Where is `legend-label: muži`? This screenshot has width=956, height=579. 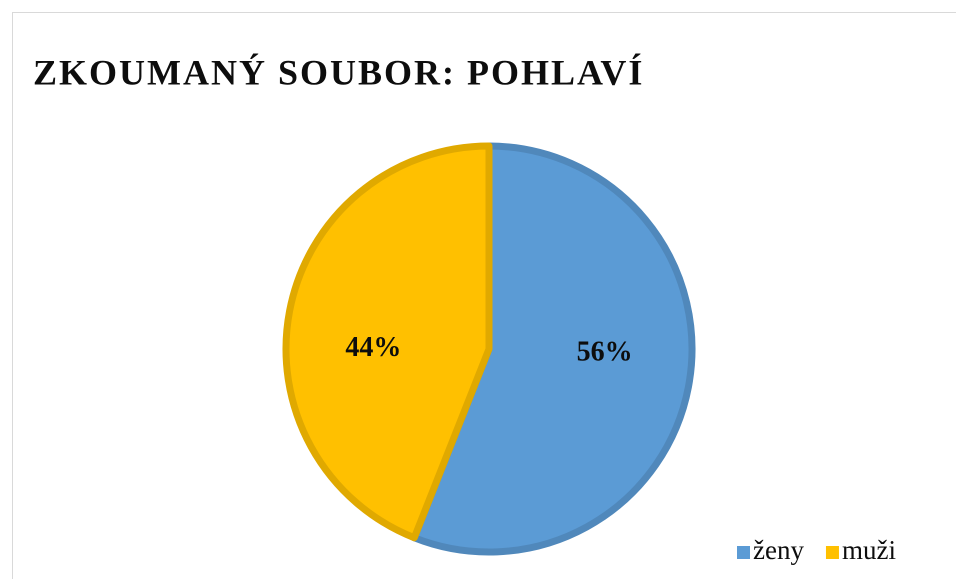 legend-label: muži is located at coordinates (869, 550).